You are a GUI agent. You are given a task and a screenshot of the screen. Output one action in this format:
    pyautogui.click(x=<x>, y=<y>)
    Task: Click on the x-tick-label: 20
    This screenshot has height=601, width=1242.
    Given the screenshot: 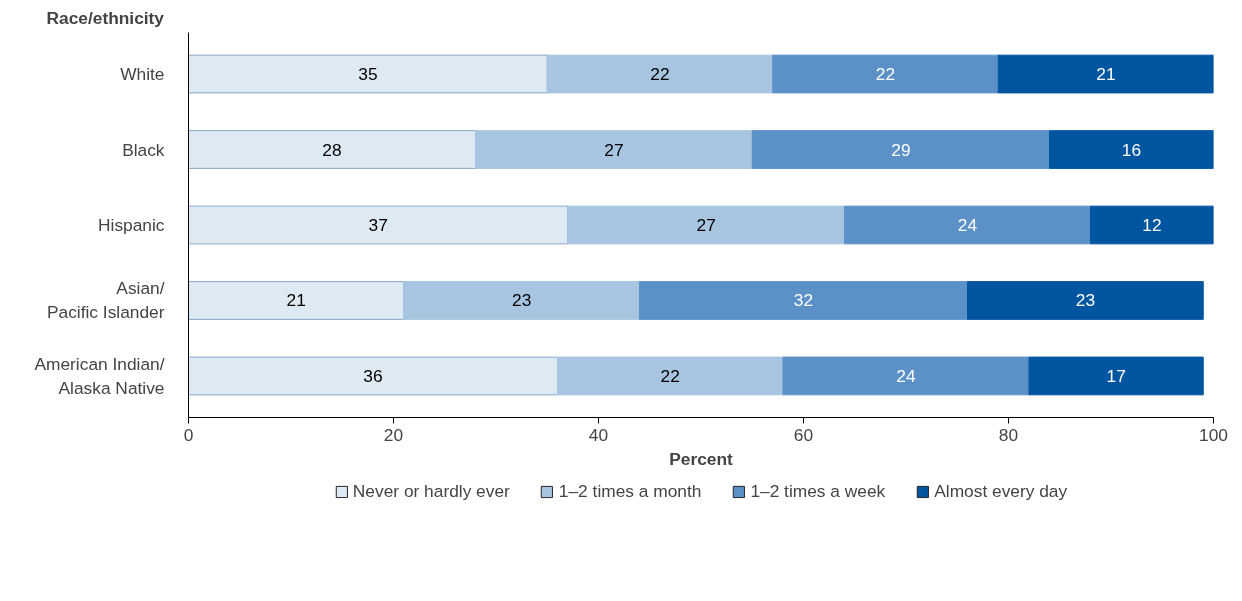 What is the action you would take?
    pyautogui.click(x=393, y=434)
    